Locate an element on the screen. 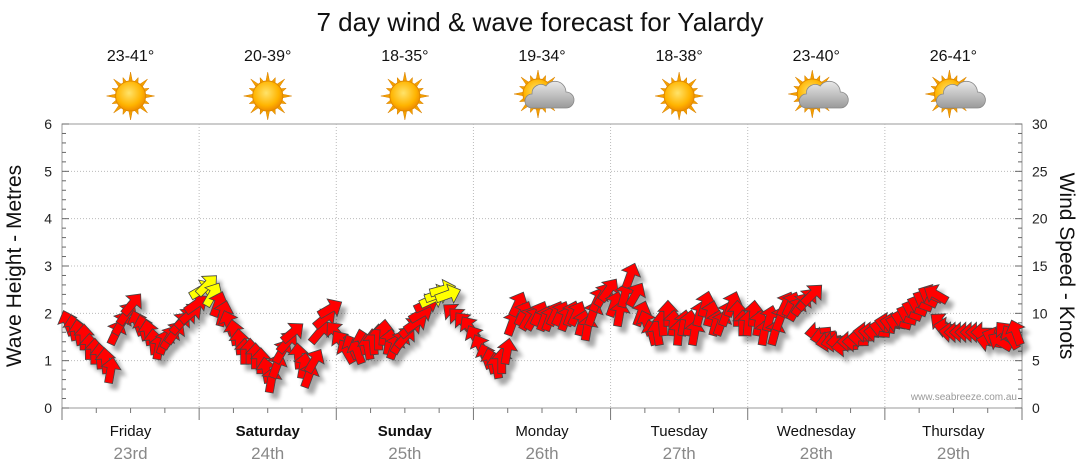 This screenshot has width=1080, height=475. date-label: 28th is located at coordinates (816, 453).